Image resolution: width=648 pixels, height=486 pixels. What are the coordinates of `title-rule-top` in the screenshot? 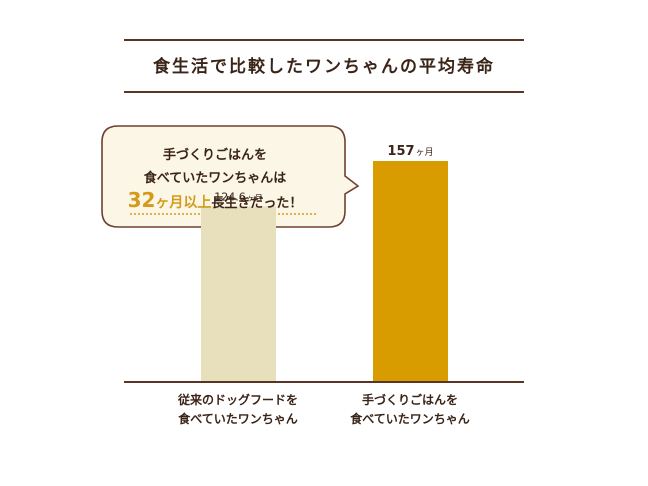 It's located at (324, 40).